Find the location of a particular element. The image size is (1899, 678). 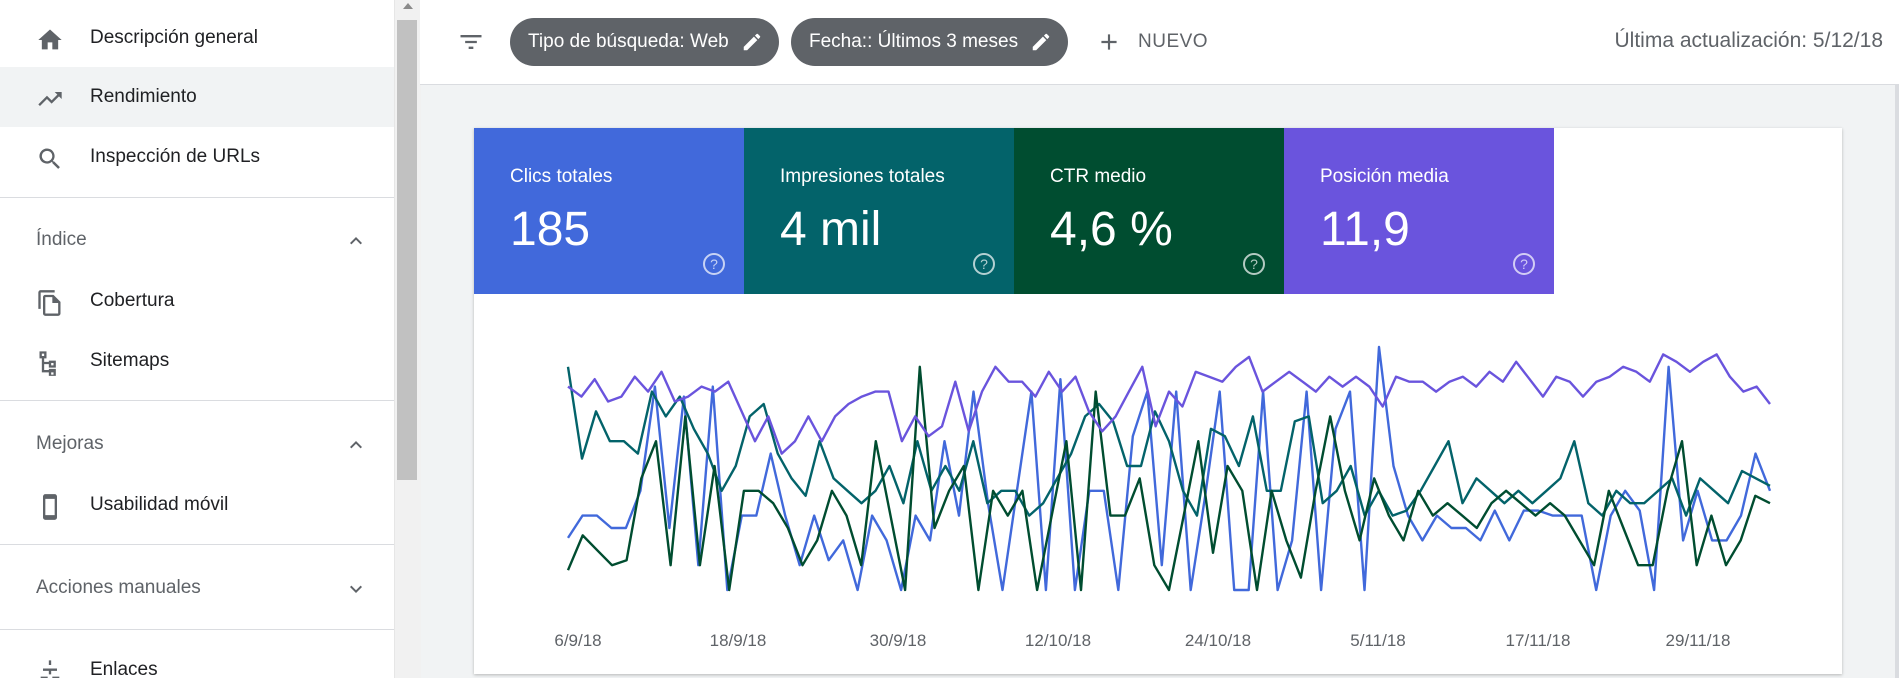

sidebar-item-label: Cobertura is located at coordinates (132, 300).